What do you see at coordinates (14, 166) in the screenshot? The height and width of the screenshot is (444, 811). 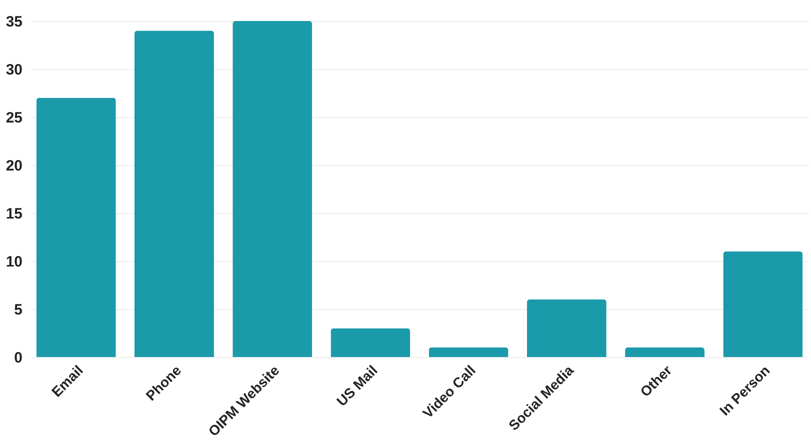 I see `y-tick-label: 20` at bounding box center [14, 166].